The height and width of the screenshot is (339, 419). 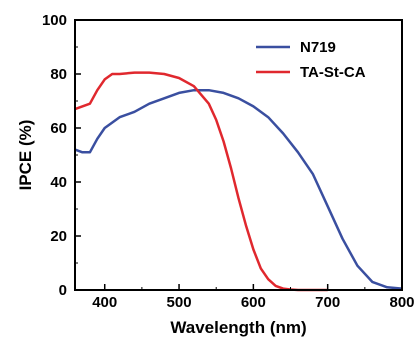 What do you see at coordinates (58, 182) in the screenshot?
I see `y-tick-label-40: 40` at bounding box center [58, 182].